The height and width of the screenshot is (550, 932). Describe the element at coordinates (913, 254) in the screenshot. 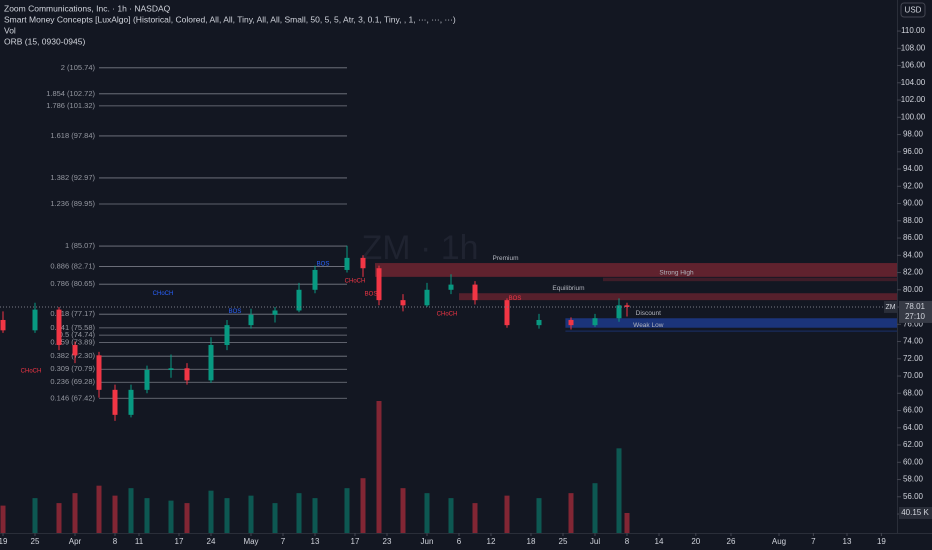

I see `y-tick-label: 84.00` at that location.